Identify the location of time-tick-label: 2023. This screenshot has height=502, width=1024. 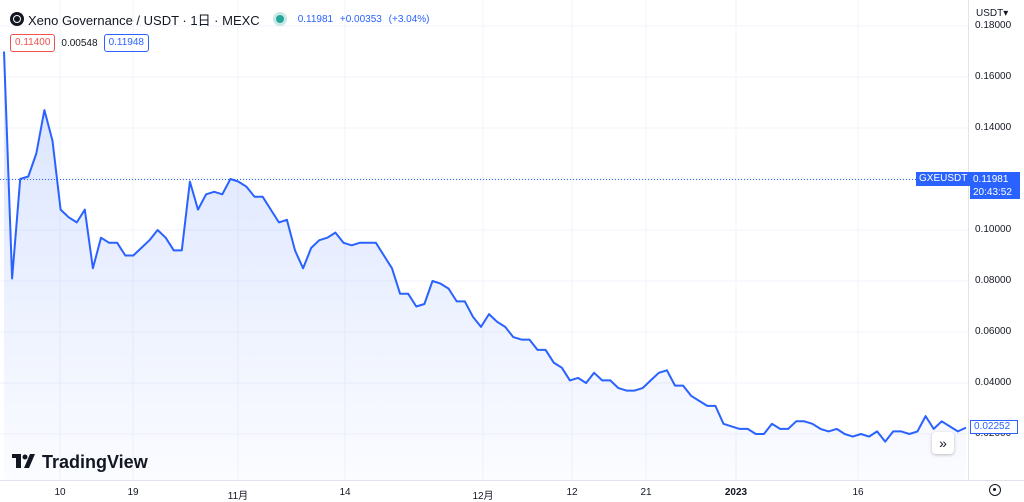
(736, 492).